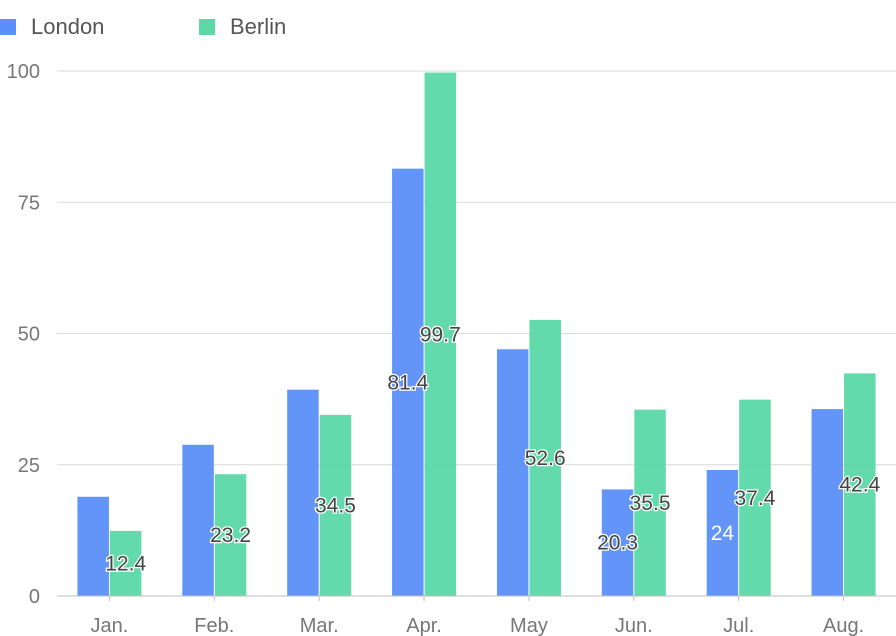 The image size is (896, 636). I want to click on y-tick-label: 50, so click(29, 335).